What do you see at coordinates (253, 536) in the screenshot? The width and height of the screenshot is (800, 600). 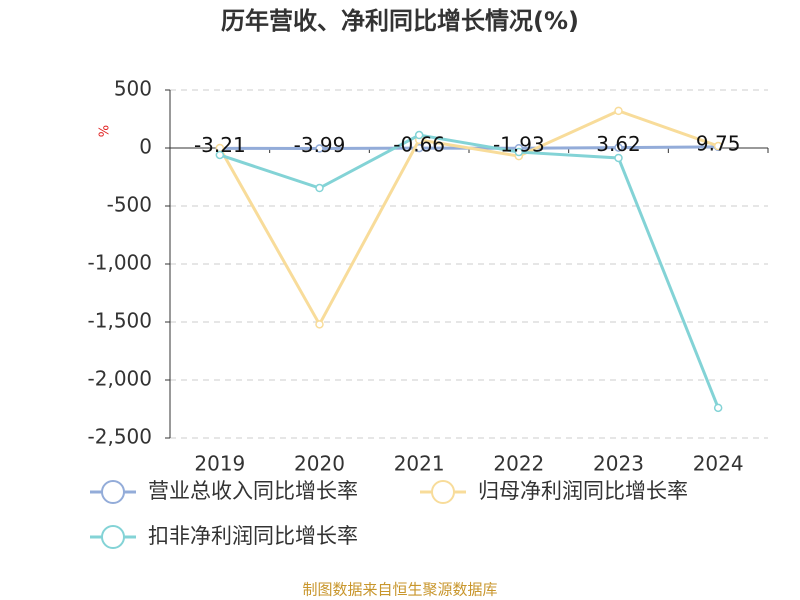 I see `legend-label: 扣非净利润同比增长率` at bounding box center [253, 536].